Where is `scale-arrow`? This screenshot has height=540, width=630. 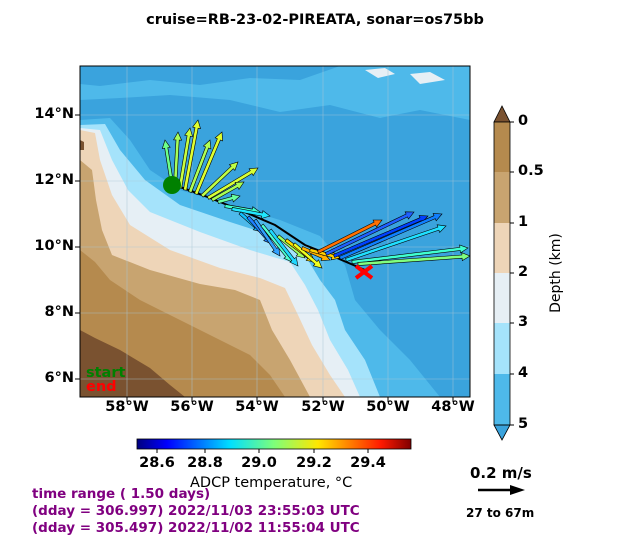 scale-arrow is located at coordinates (501, 490).